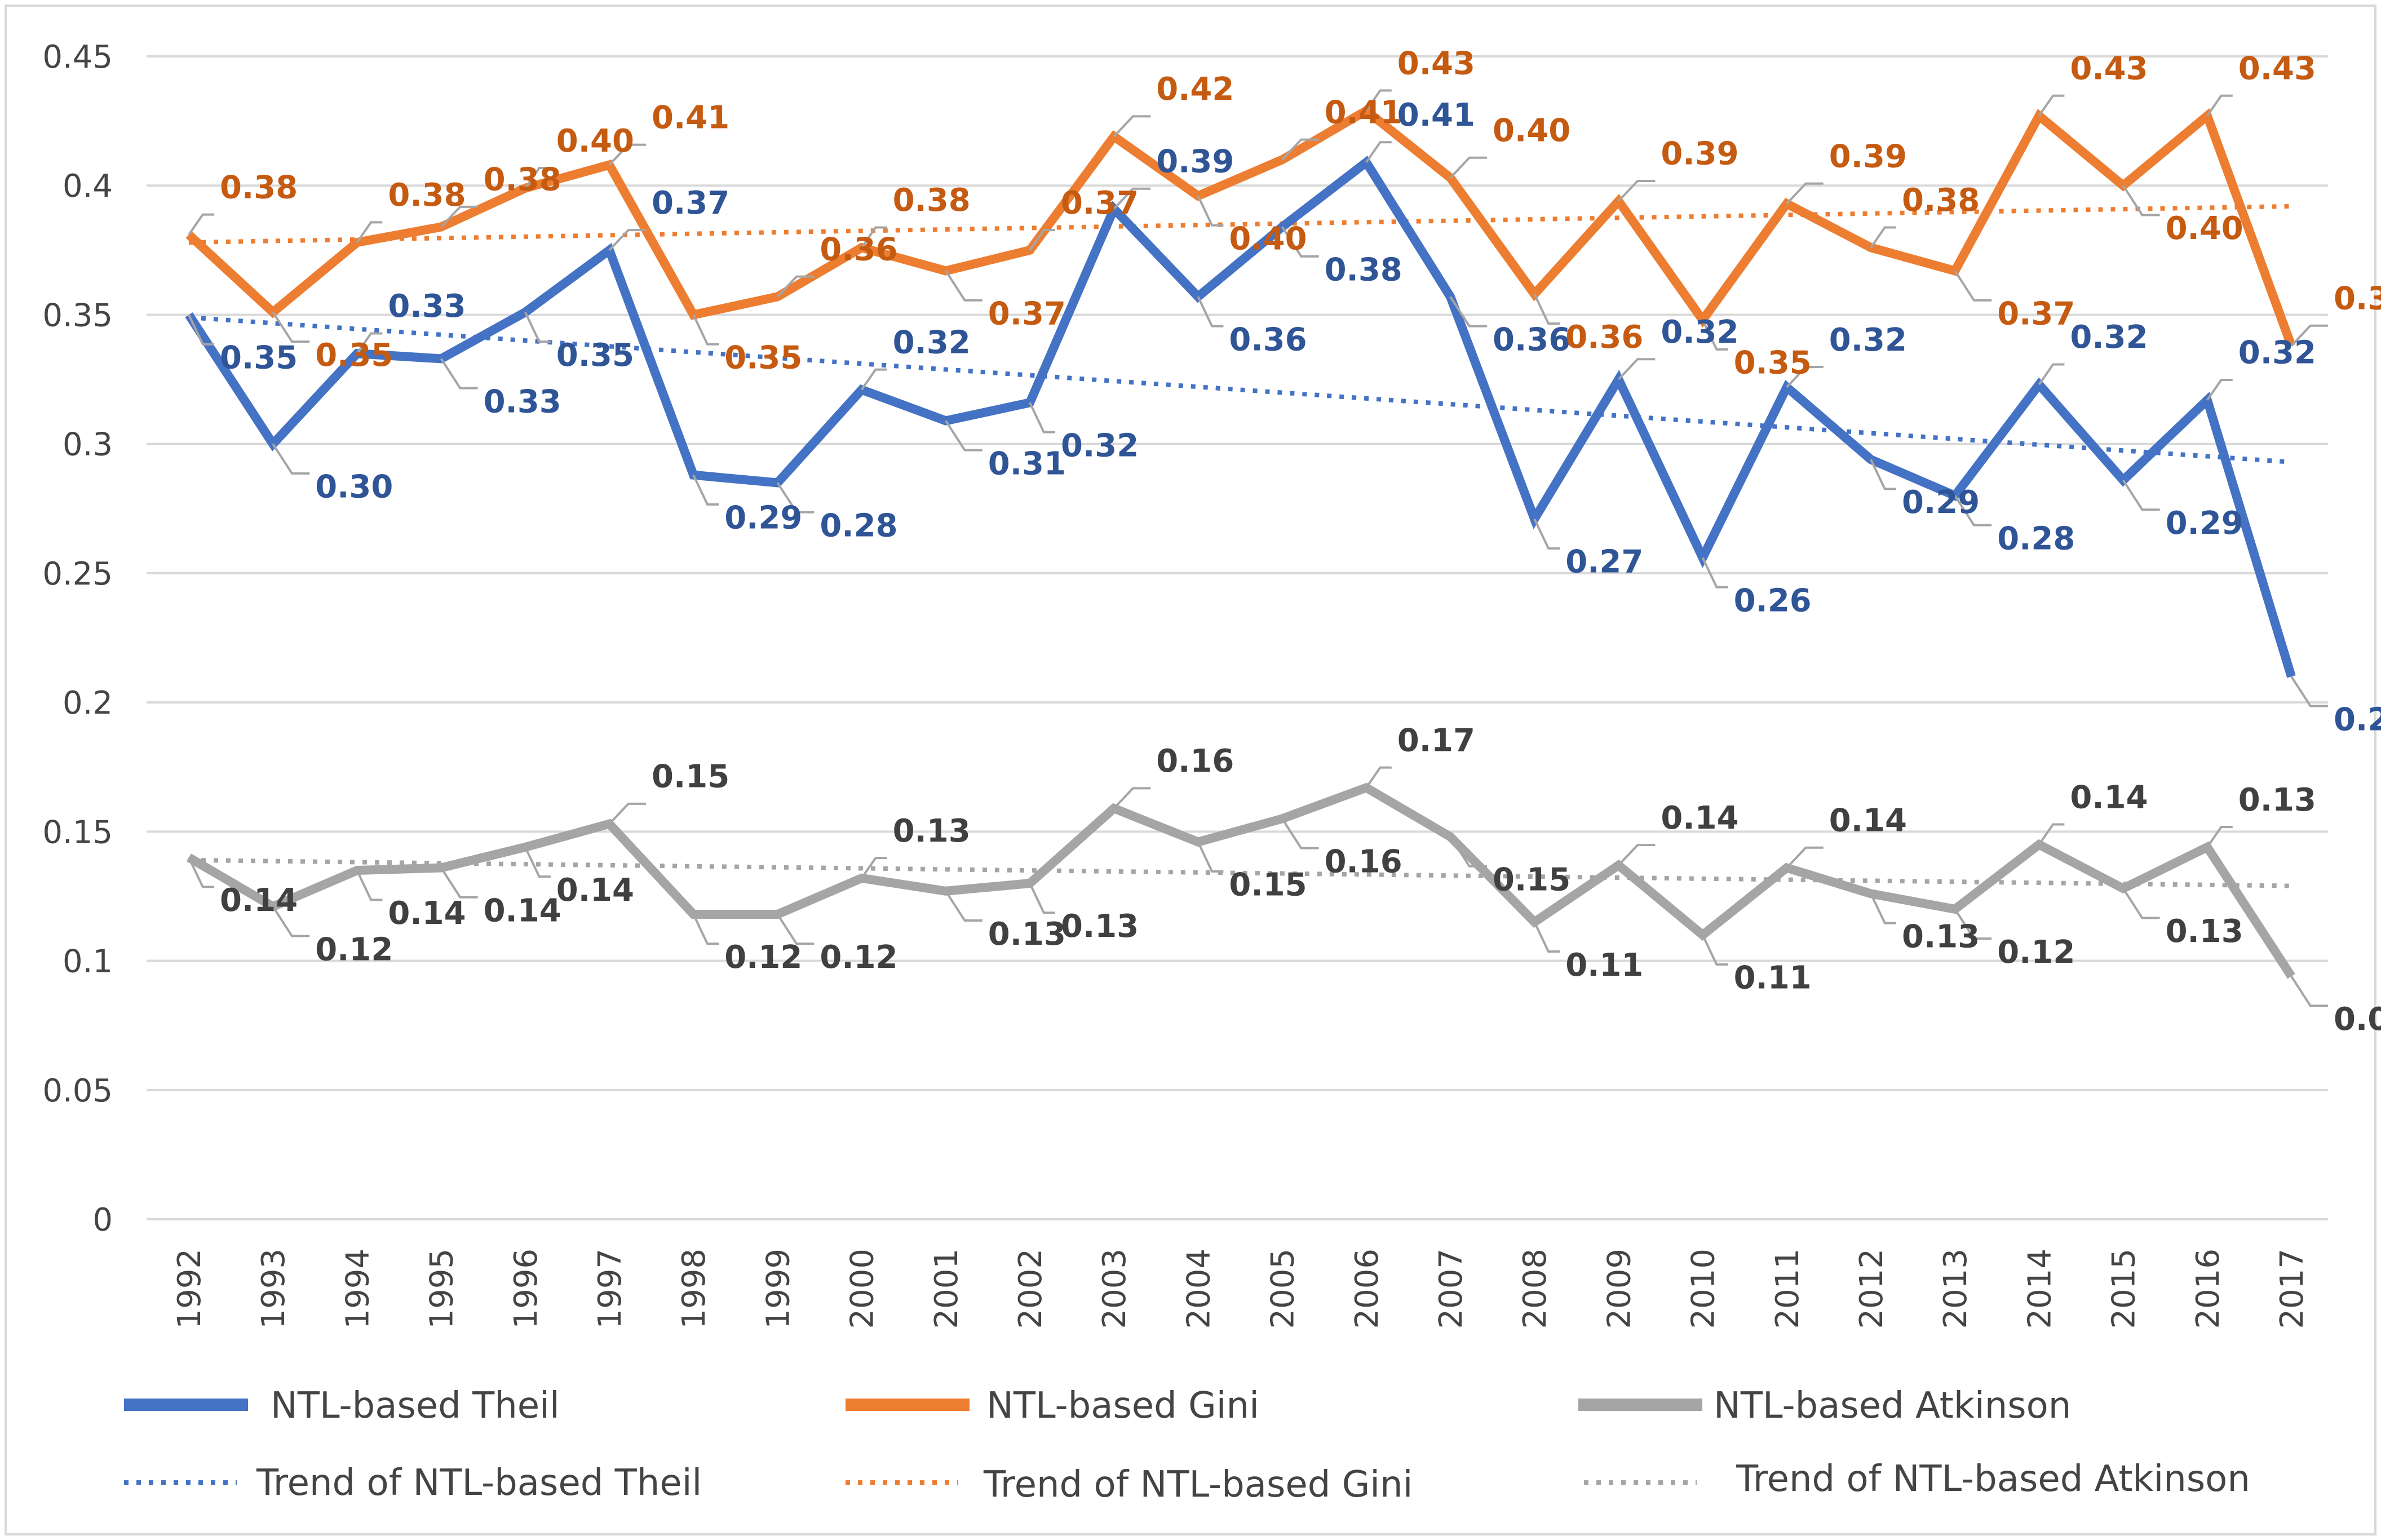 The height and width of the screenshot is (1540, 2381). What do you see at coordinates (78, 315) in the screenshot?
I see `y-tick-label: 0.35` at bounding box center [78, 315].